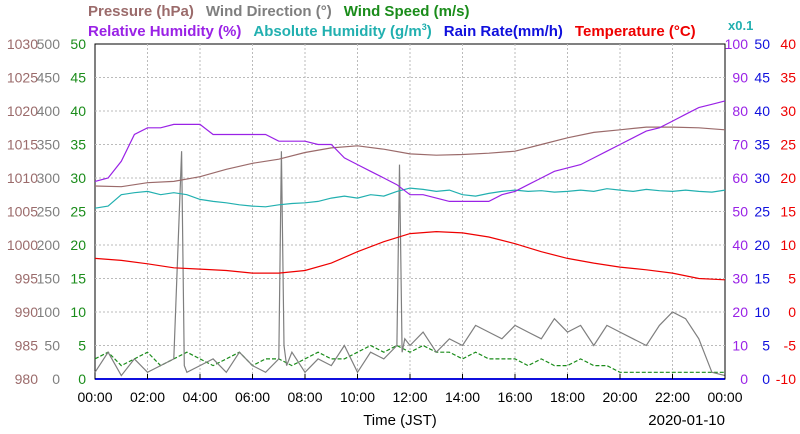  What do you see at coordinates (49, 111) in the screenshot?
I see `wind-direction-axis-tick: 400` at bounding box center [49, 111].